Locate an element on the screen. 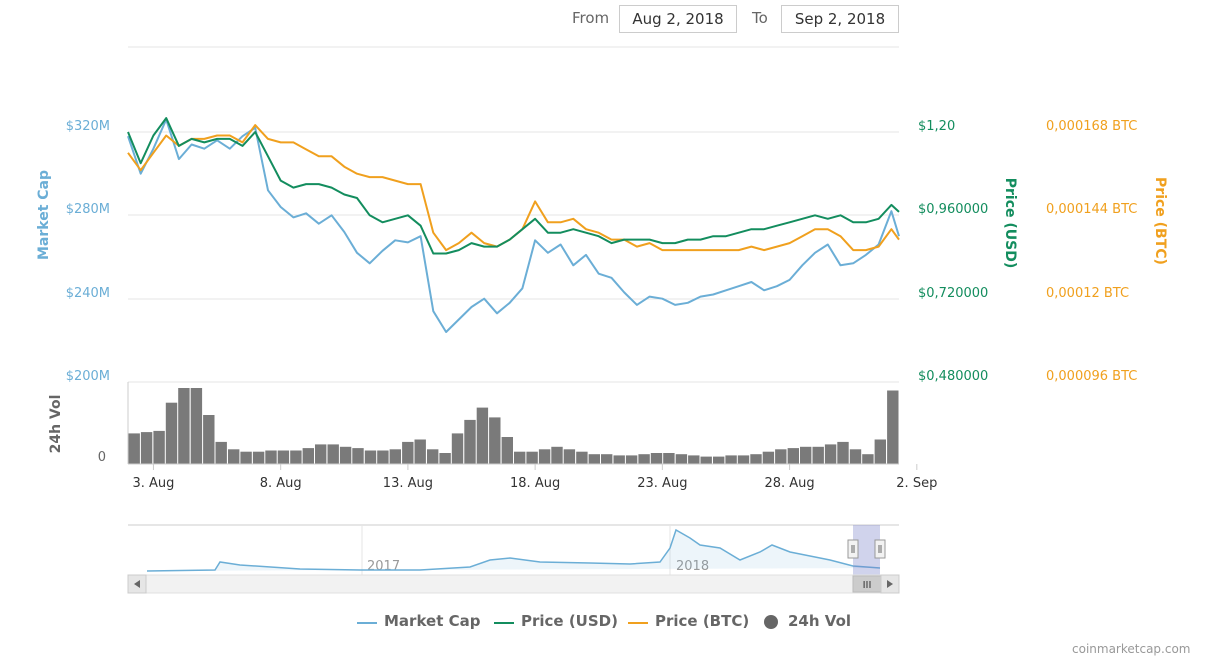  price-usd-axis-title: Price (USD) is located at coordinates (1010, 223).